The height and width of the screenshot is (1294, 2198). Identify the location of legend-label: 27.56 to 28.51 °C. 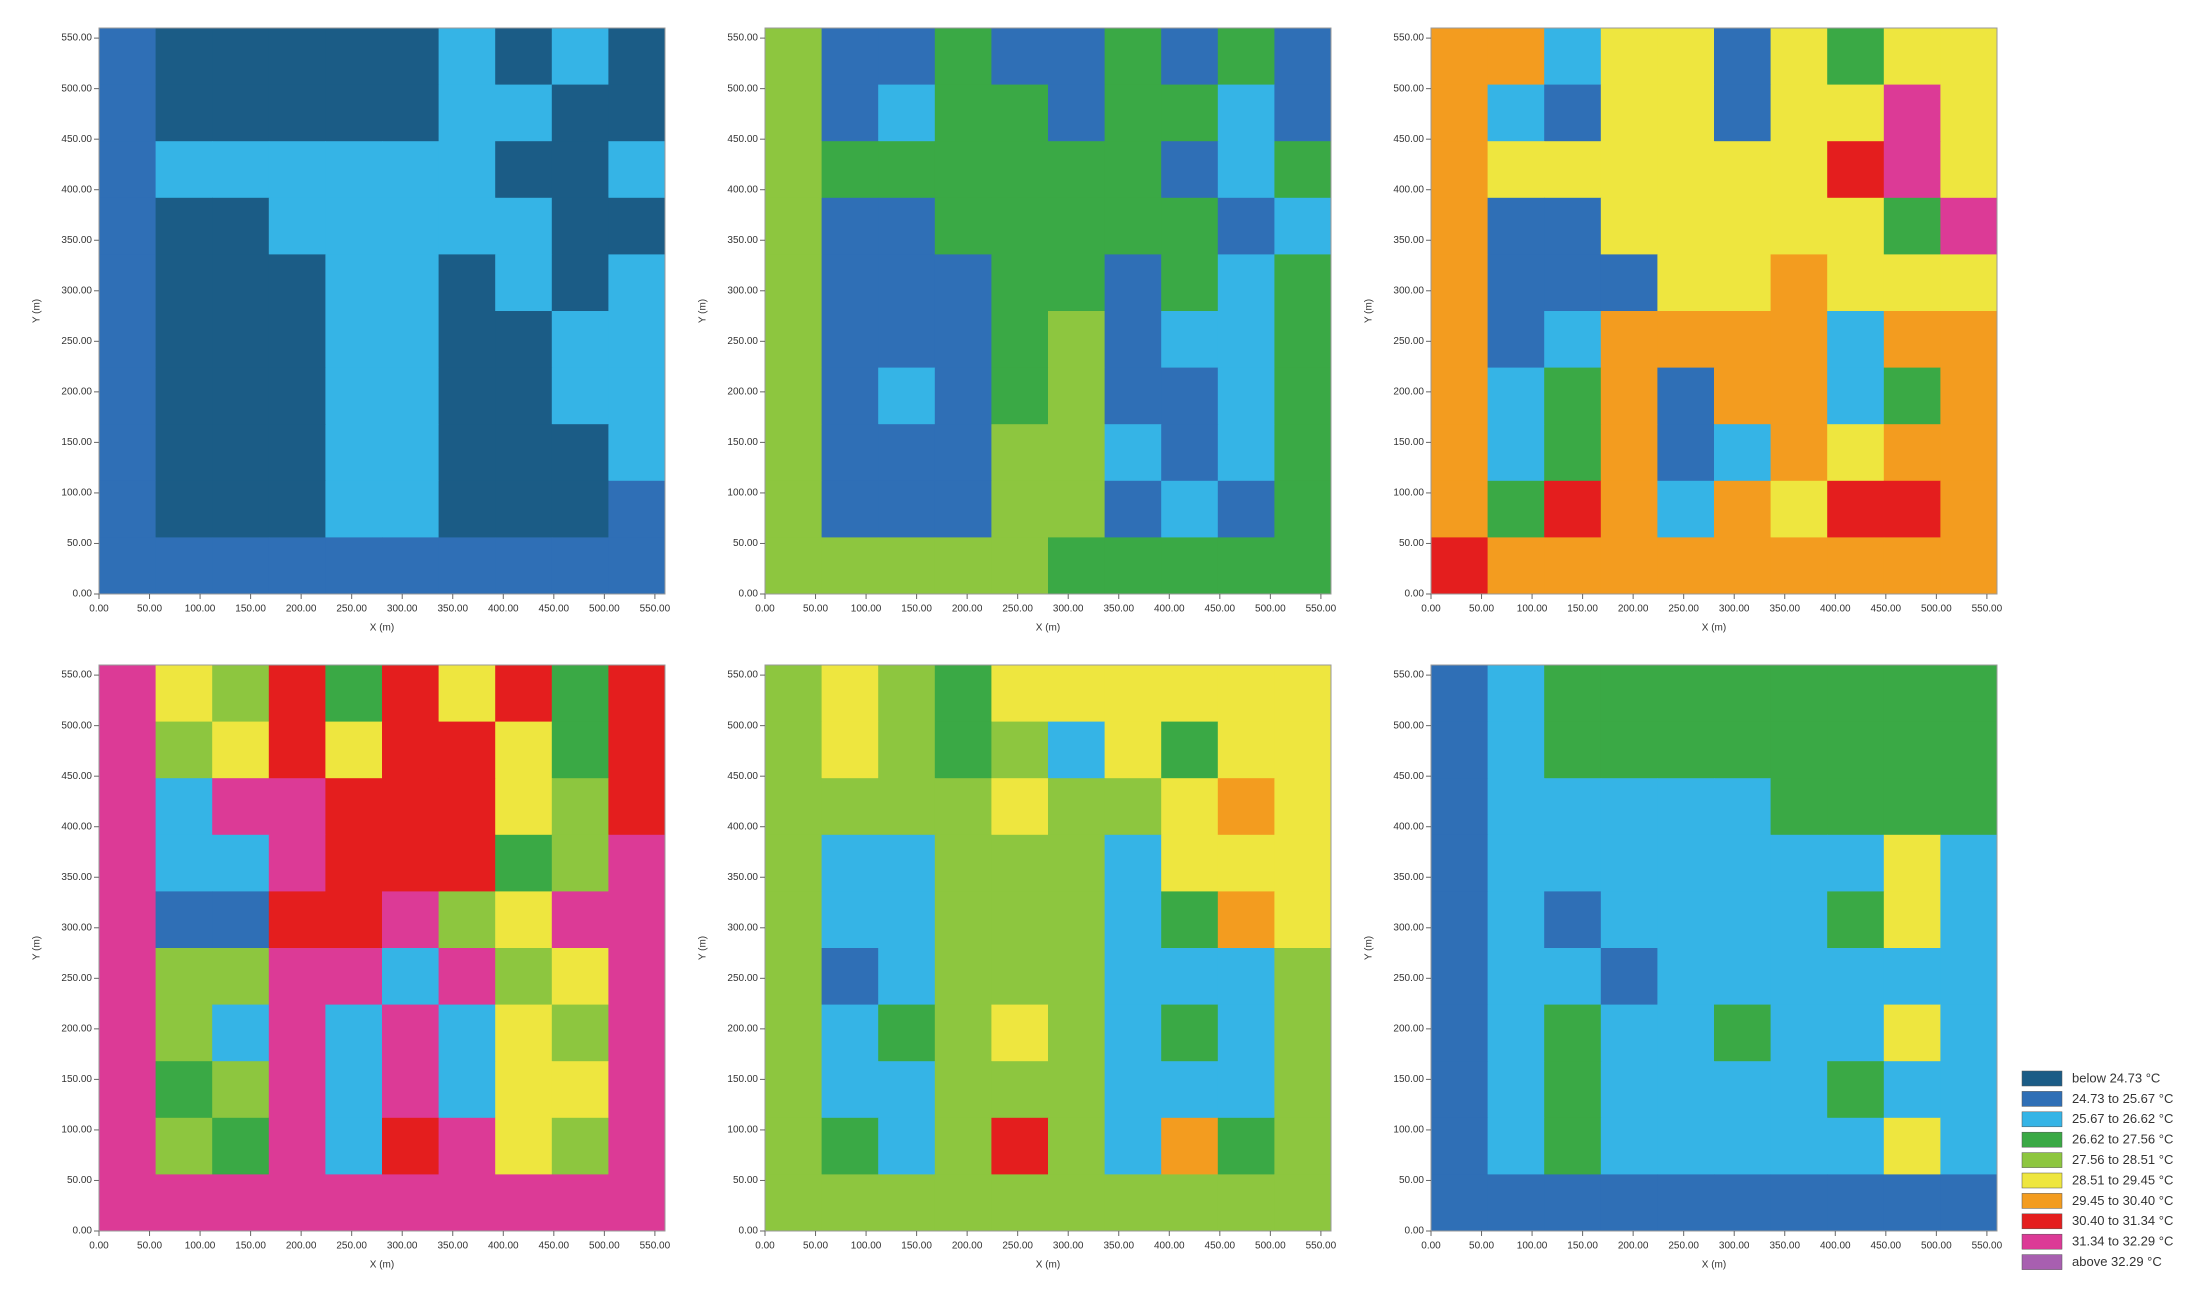
(2122, 1159).